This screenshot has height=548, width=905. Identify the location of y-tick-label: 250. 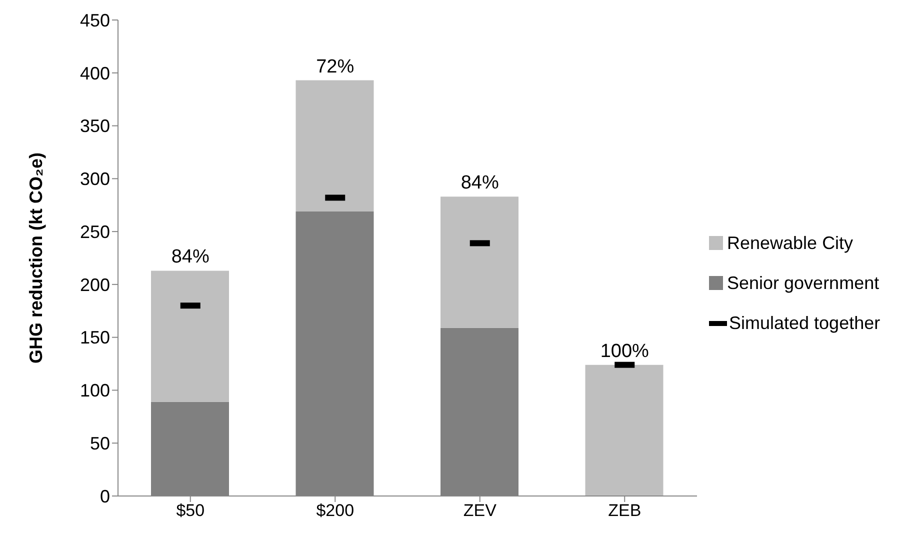
(95, 232).